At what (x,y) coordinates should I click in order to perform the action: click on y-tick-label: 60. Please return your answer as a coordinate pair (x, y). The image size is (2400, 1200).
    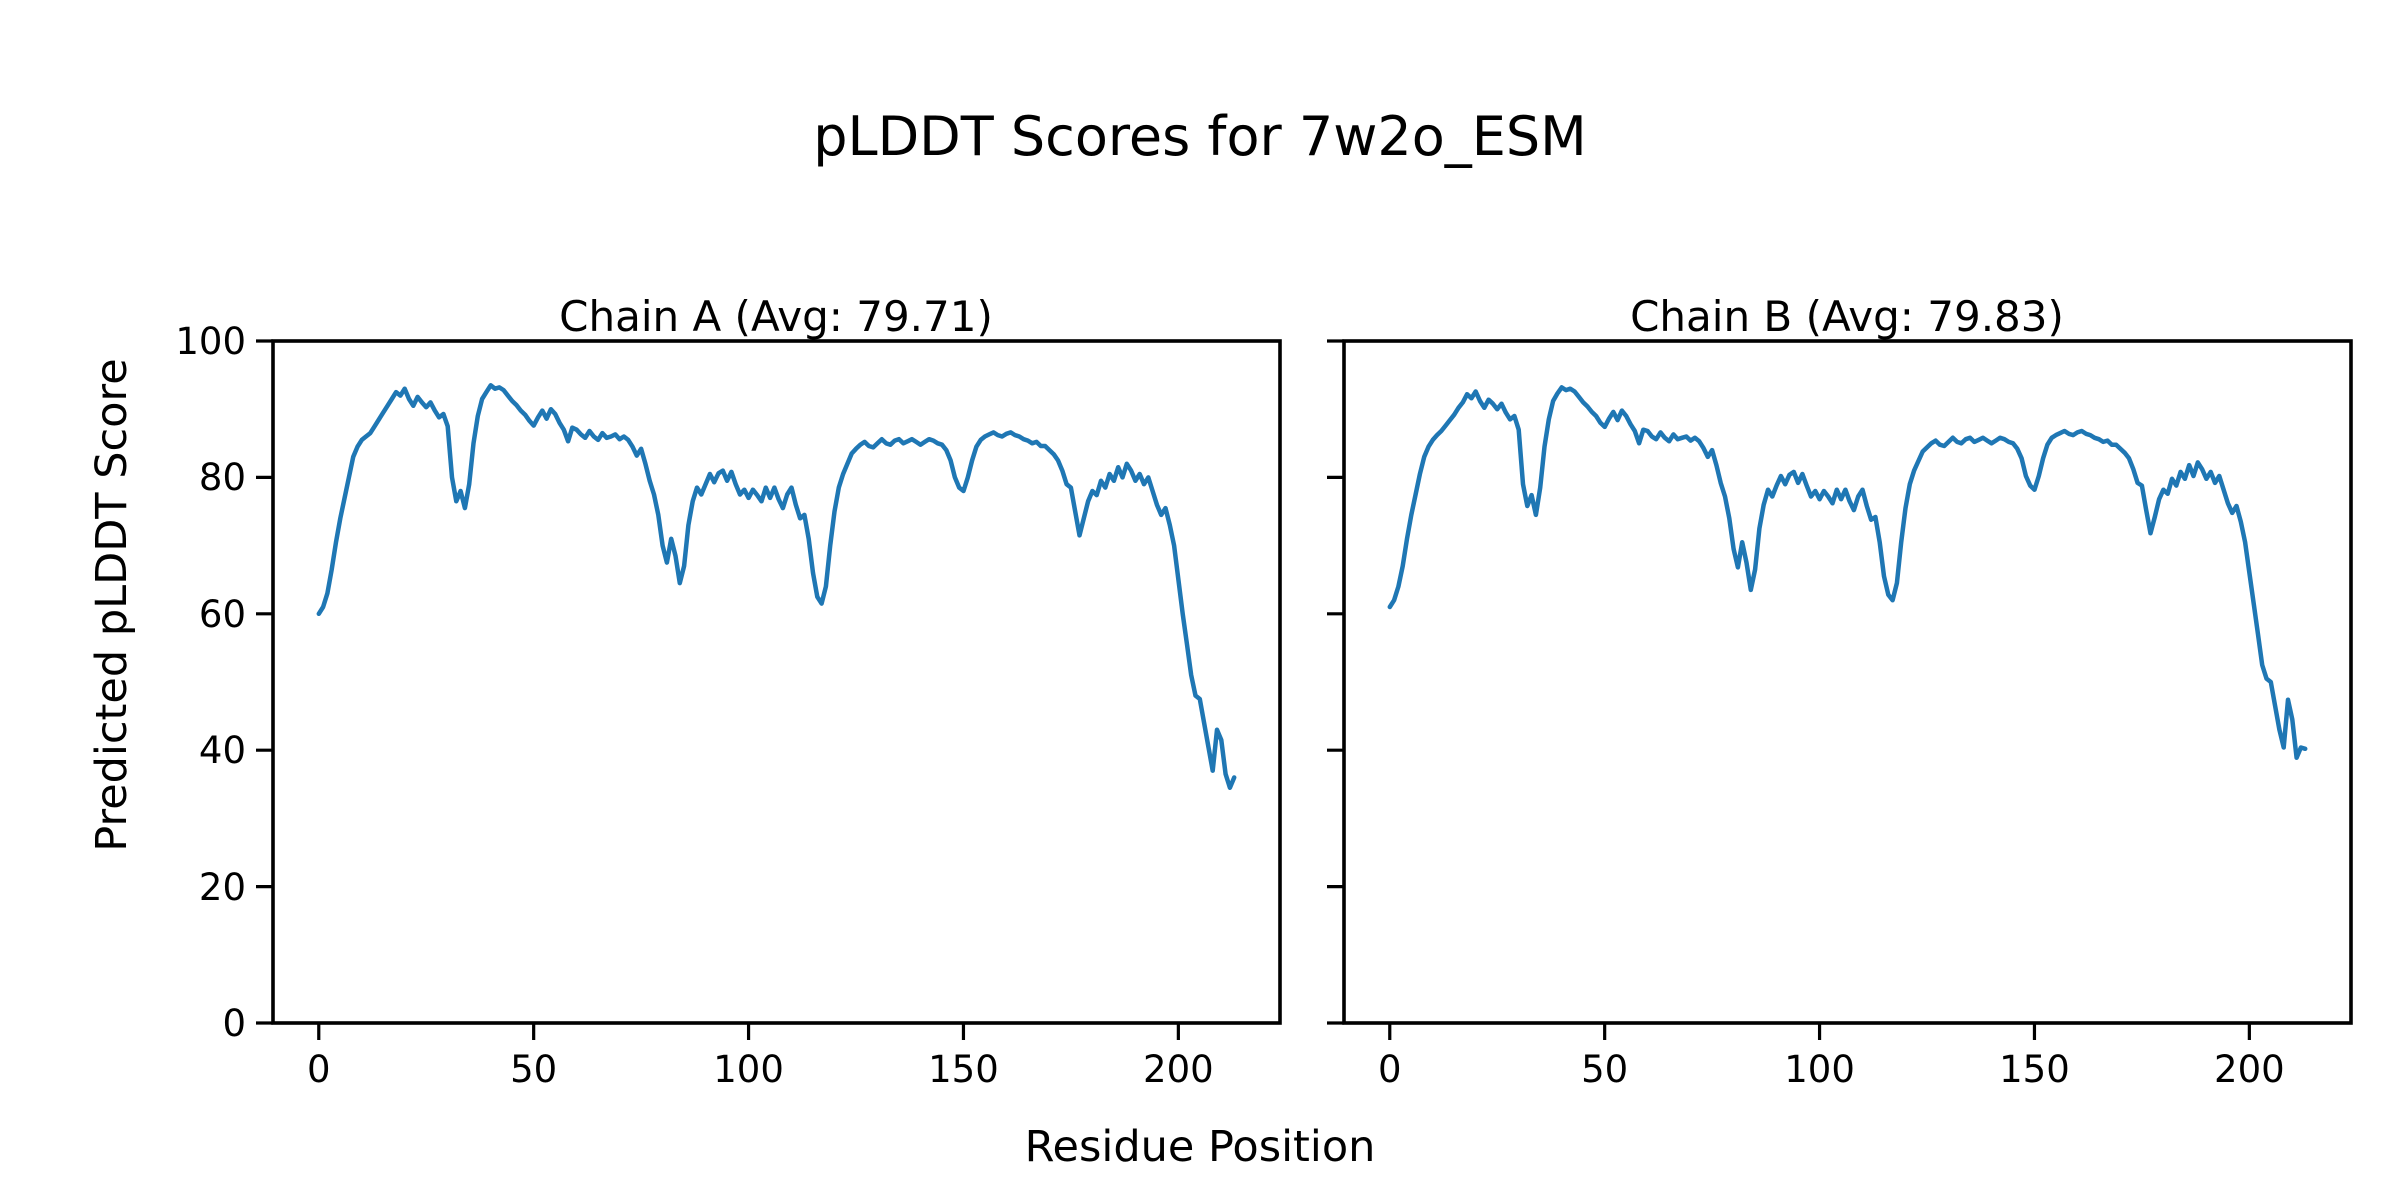
    Looking at the image, I should click on (222, 614).